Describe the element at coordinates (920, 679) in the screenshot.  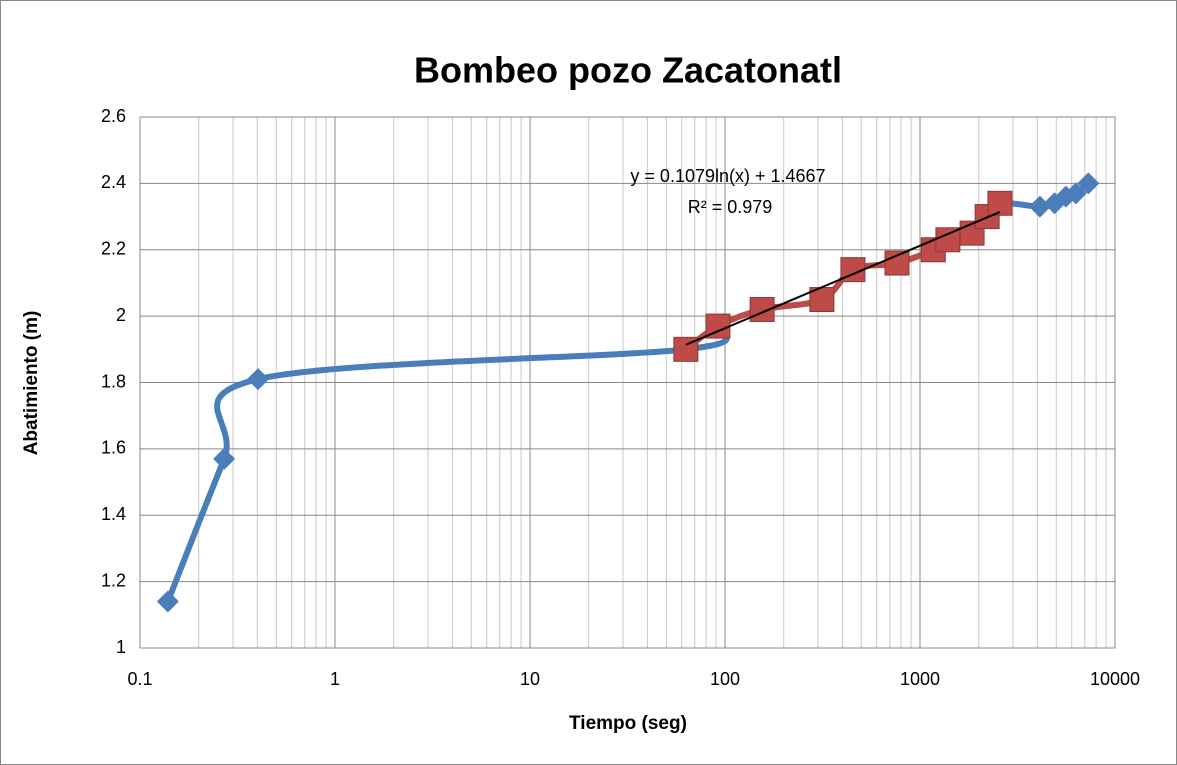
I see `x-tick-label: 1000` at that location.